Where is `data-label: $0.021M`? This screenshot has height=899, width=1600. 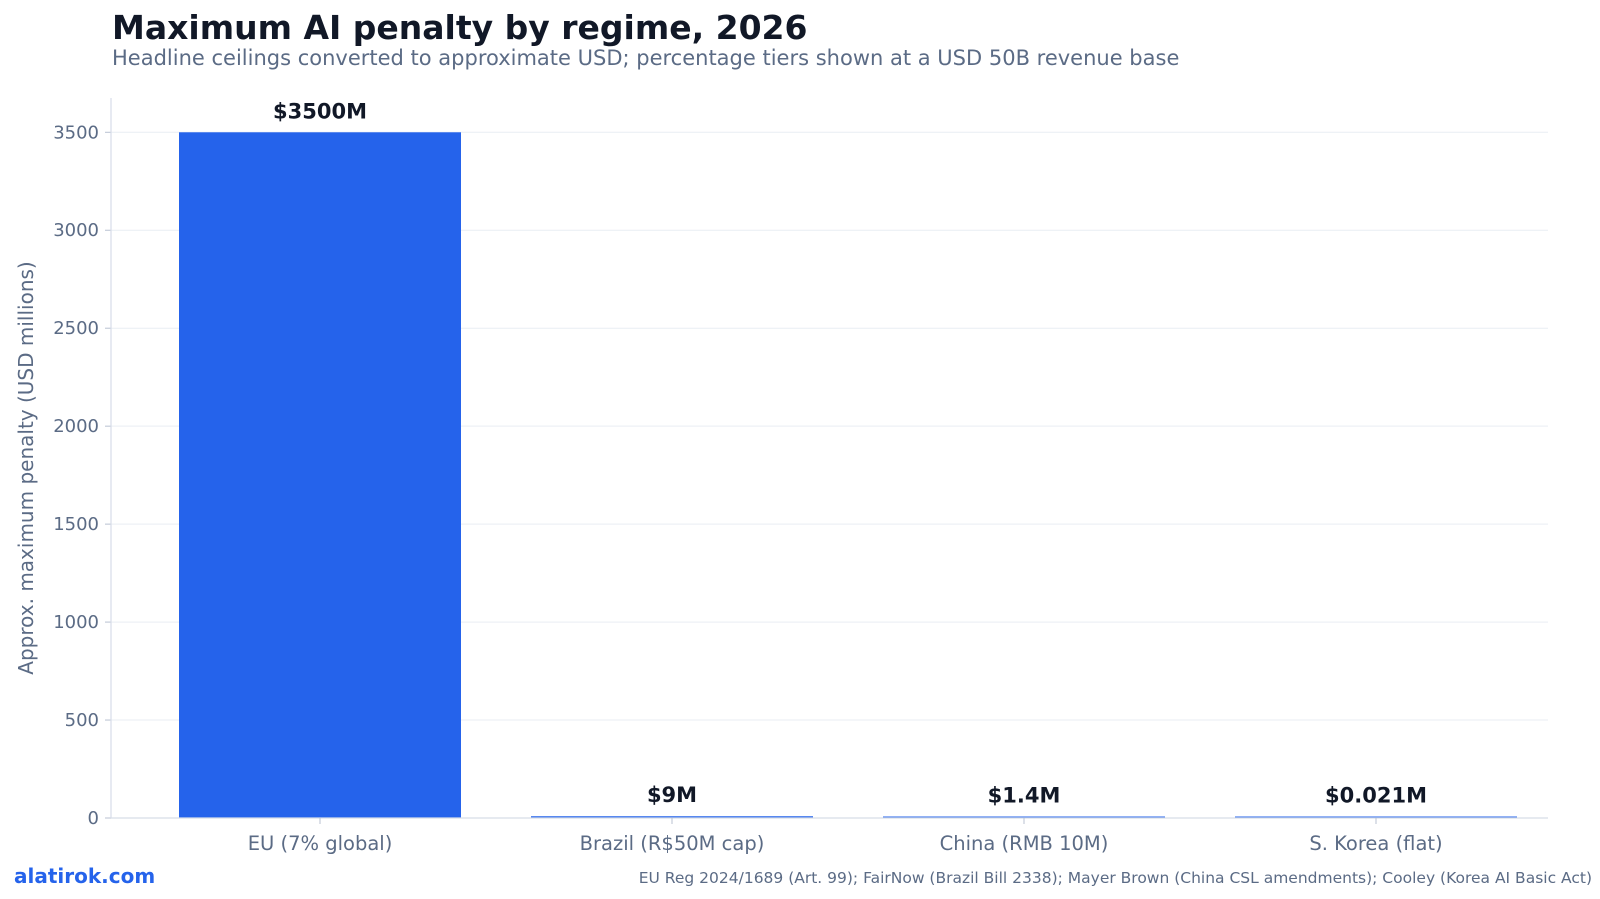 data-label: $0.021M is located at coordinates (1376, 796).